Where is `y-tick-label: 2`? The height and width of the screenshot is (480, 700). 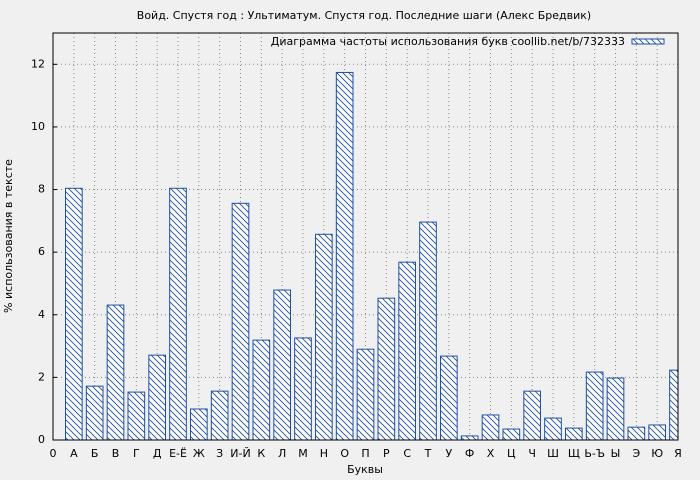 y-tick-label: 2 is located at coordinates (41, 376).